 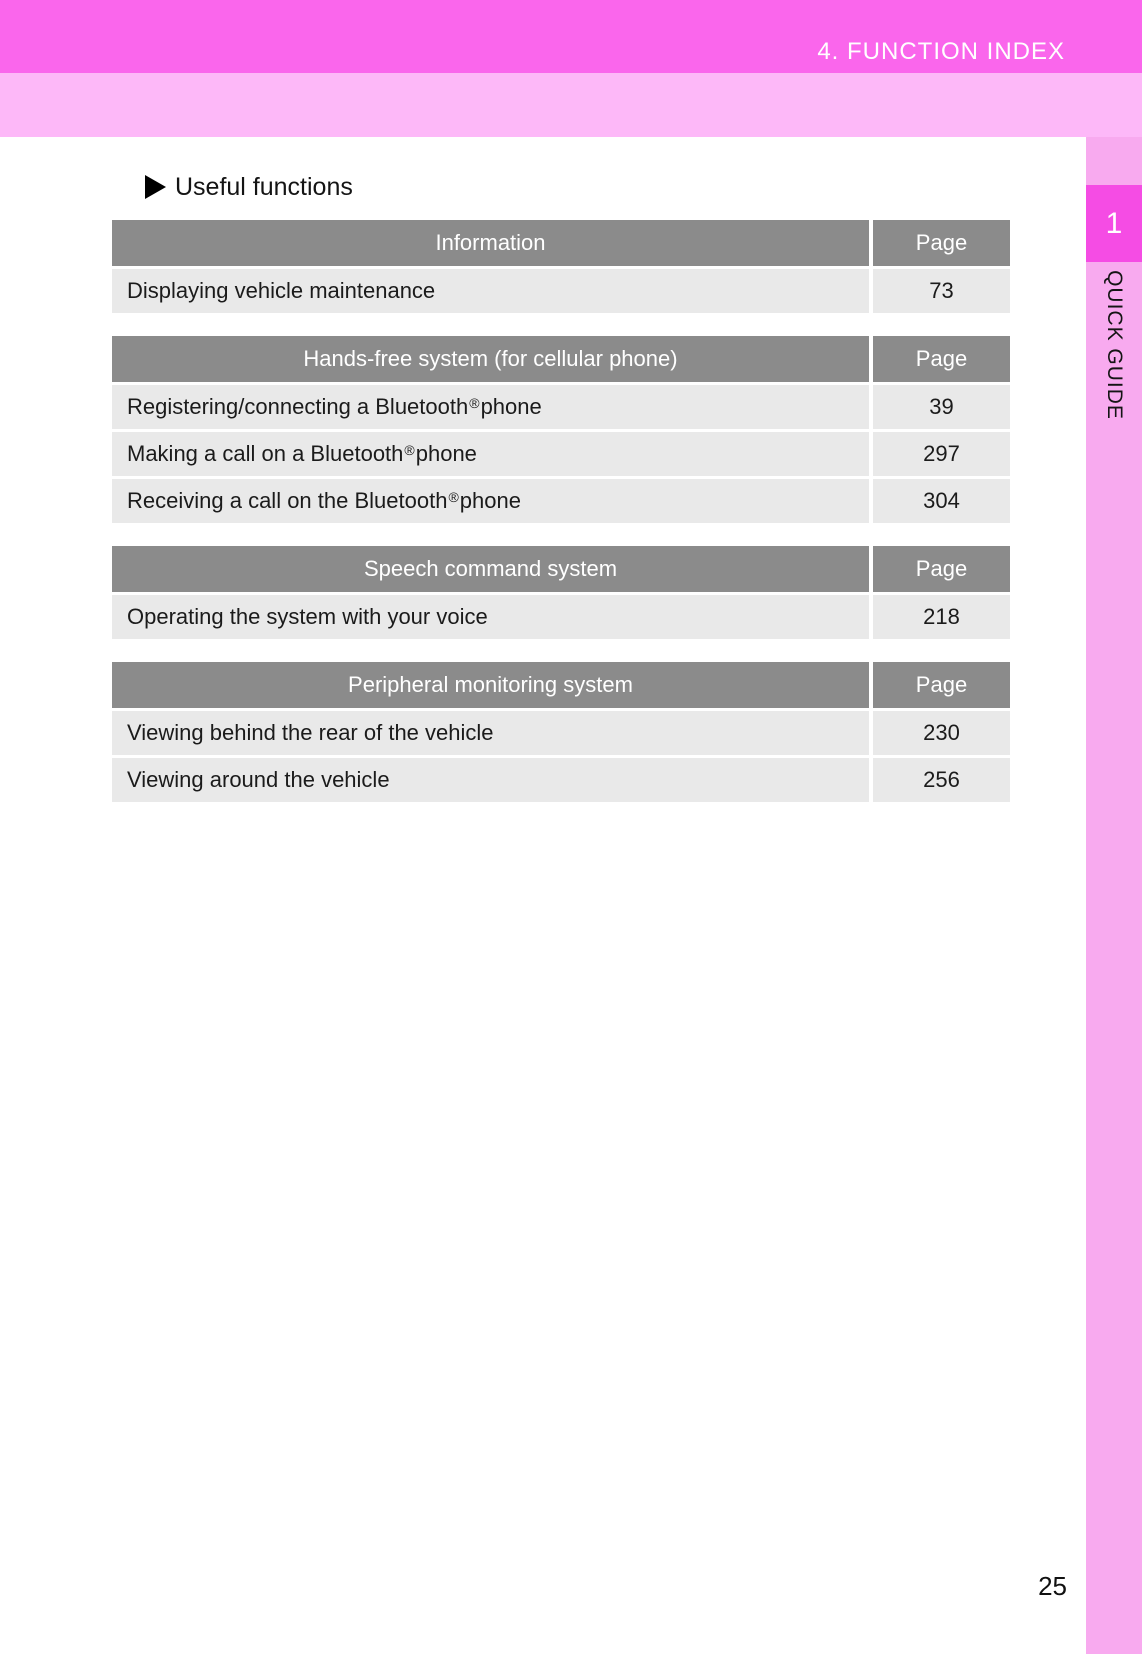 What do you see at coordinates (264, 186) in the screenshot?
I see `section-heading-text: Useful functions` at bounding box center [264, 186].